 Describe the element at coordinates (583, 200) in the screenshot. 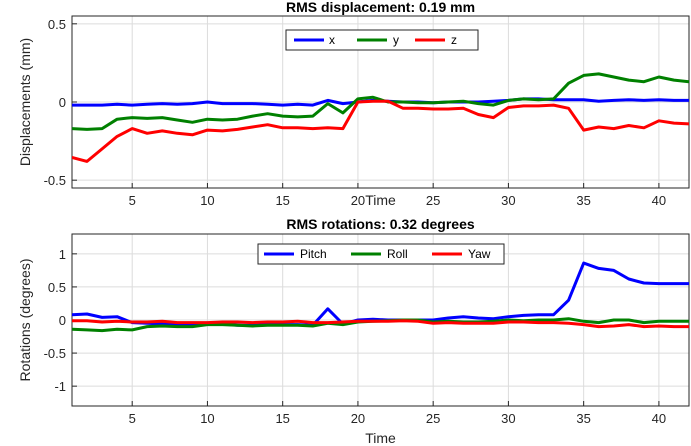

I see `disp-x-tick-label: 35` at that location.